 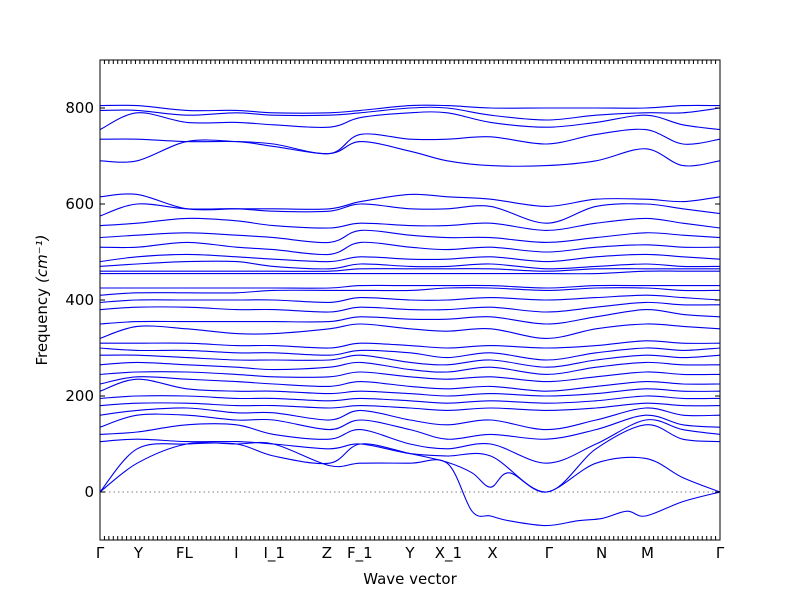 I want to click on x-tick-label-9: X, so click(x=492, y=553).